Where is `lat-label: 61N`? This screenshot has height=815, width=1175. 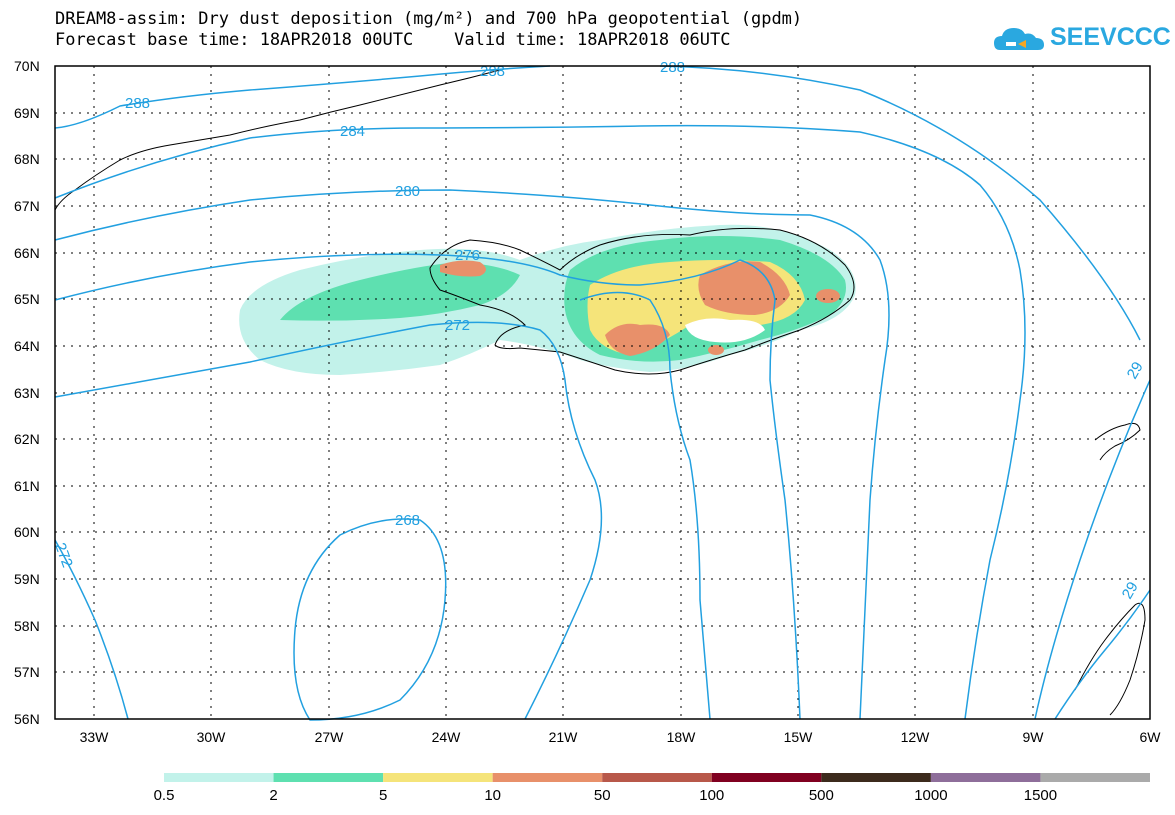 lat-label: 61N is located at coordinates (27, 486).